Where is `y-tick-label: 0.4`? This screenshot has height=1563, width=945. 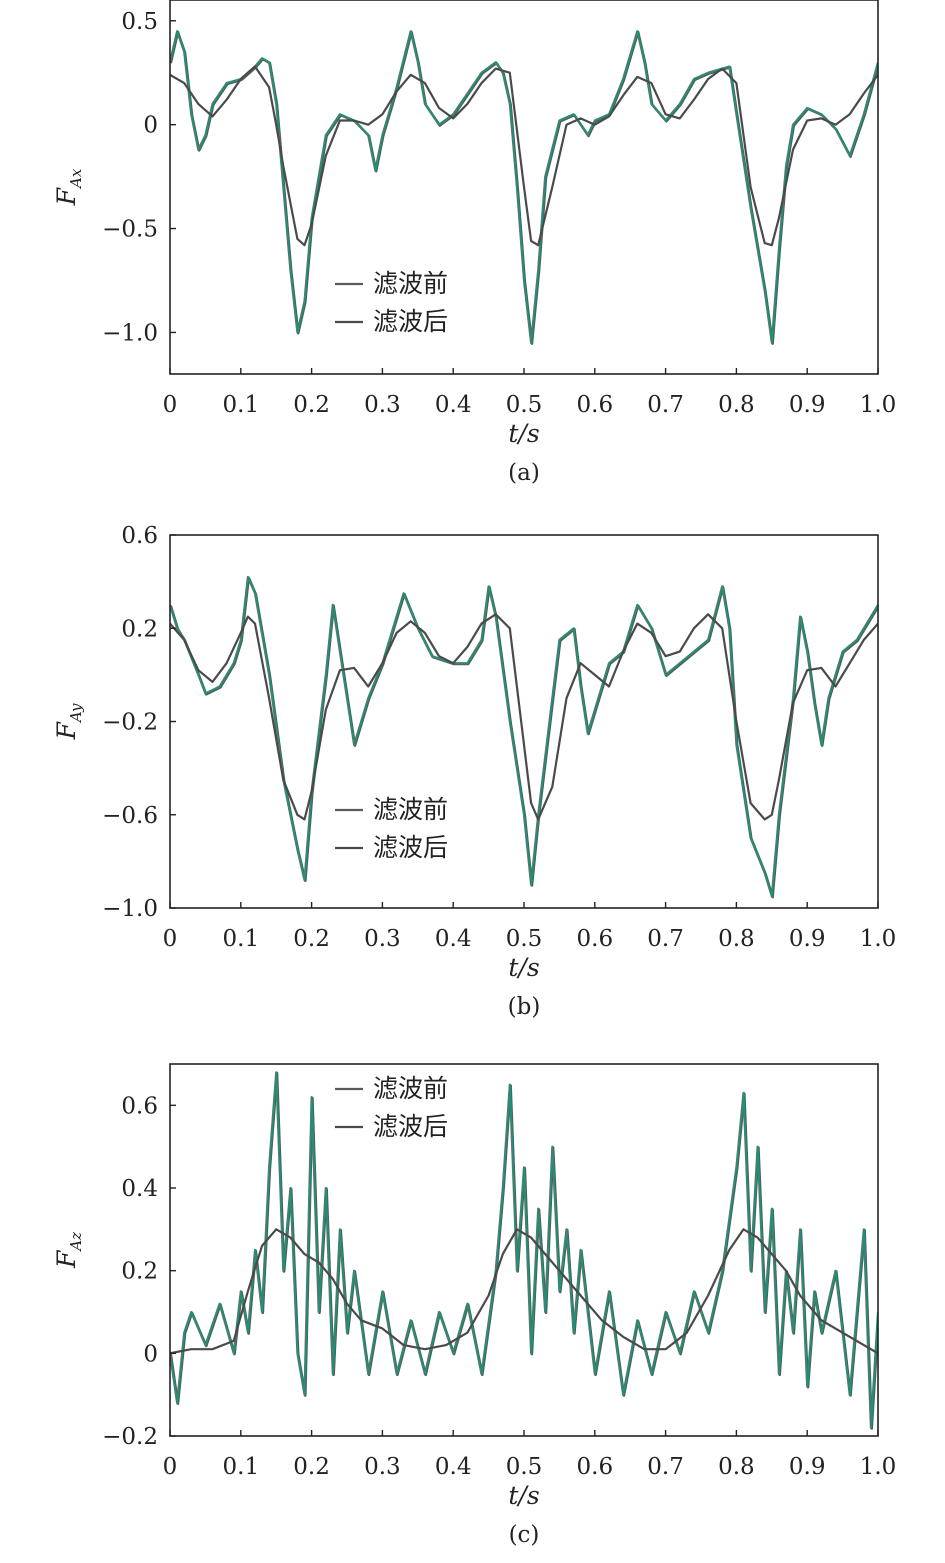
y-tick-label: 0.4 is located at coordinates (139, 1189).